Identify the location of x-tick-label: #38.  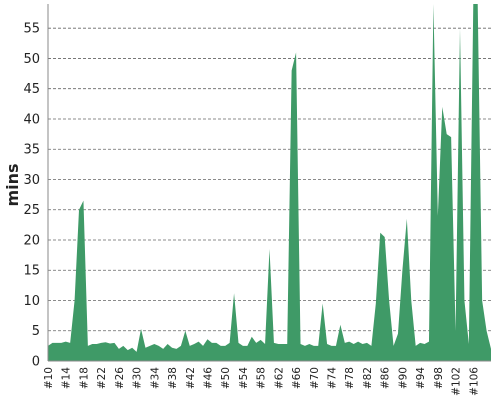
(173, 378).